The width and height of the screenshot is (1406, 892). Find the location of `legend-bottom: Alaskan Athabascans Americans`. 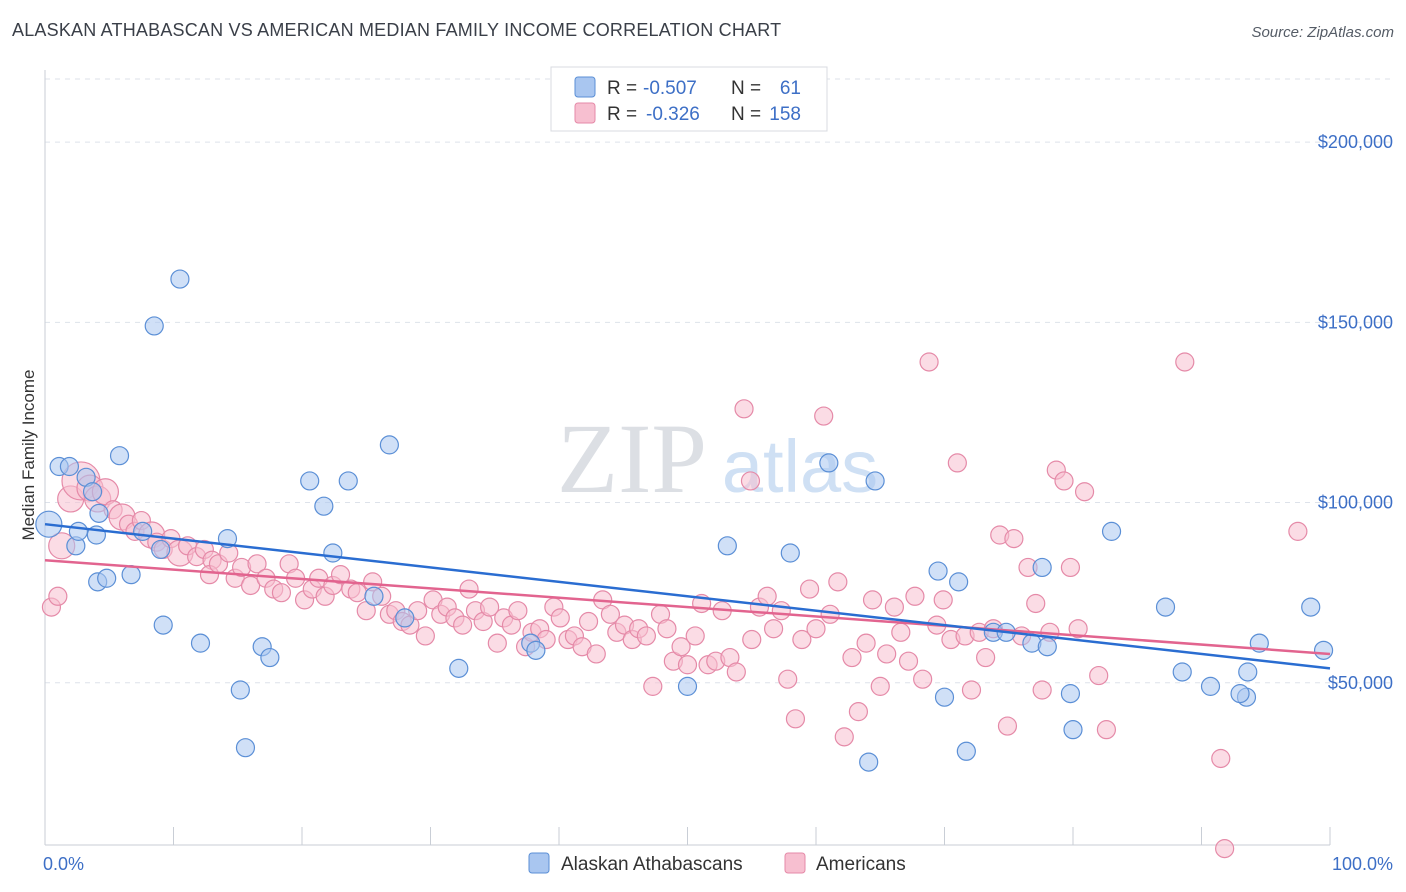

legend-bottom: Alaskan Athabascans Americans is located at coordinates (717, 863).